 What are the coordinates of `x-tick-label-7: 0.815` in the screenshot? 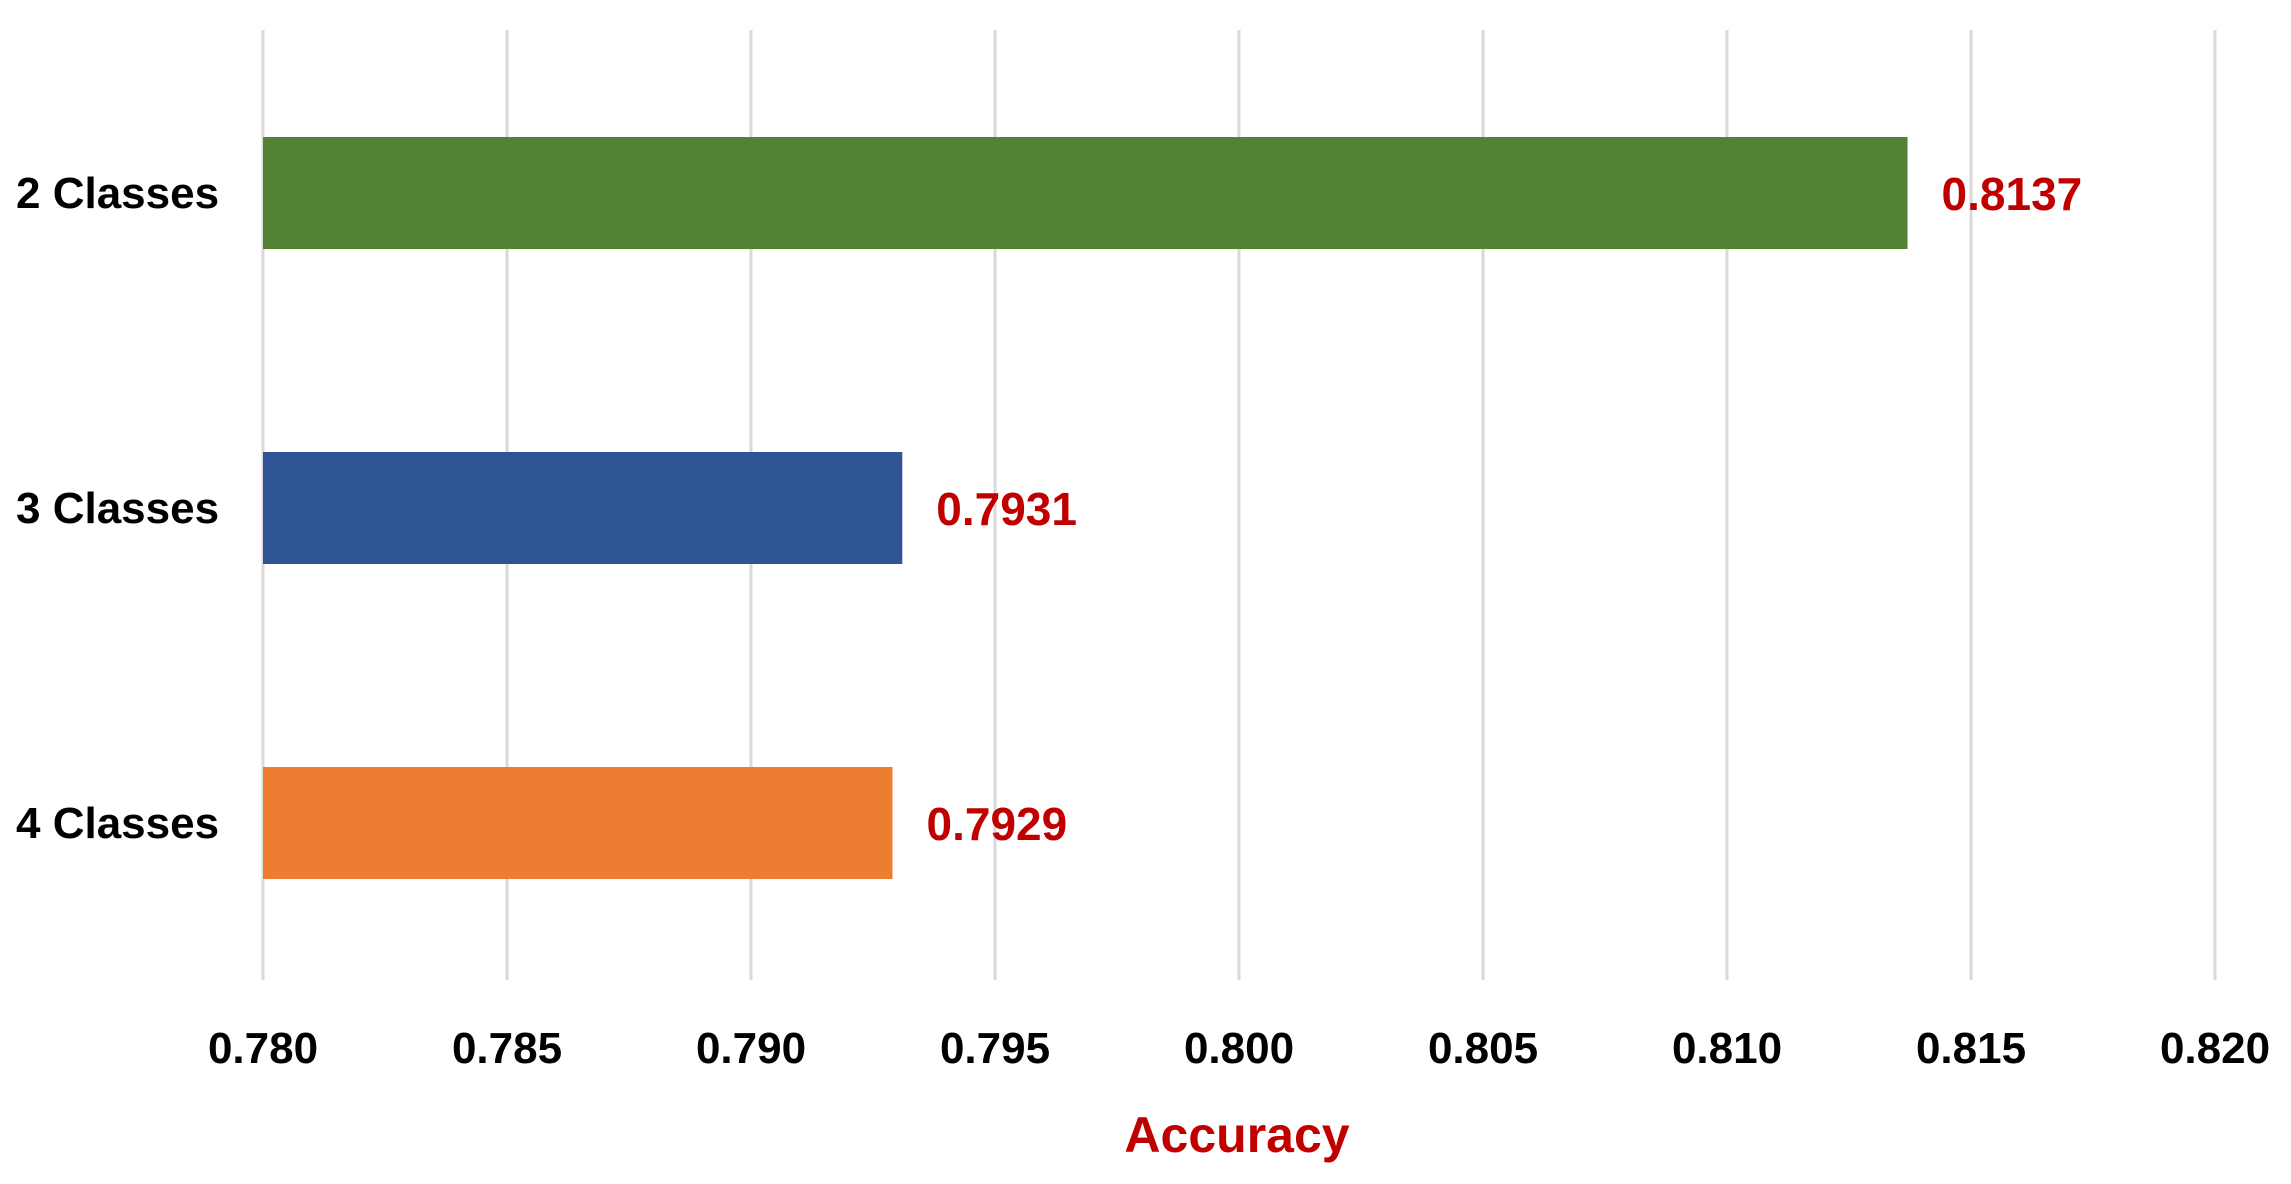 It's located at (1971, 1048).